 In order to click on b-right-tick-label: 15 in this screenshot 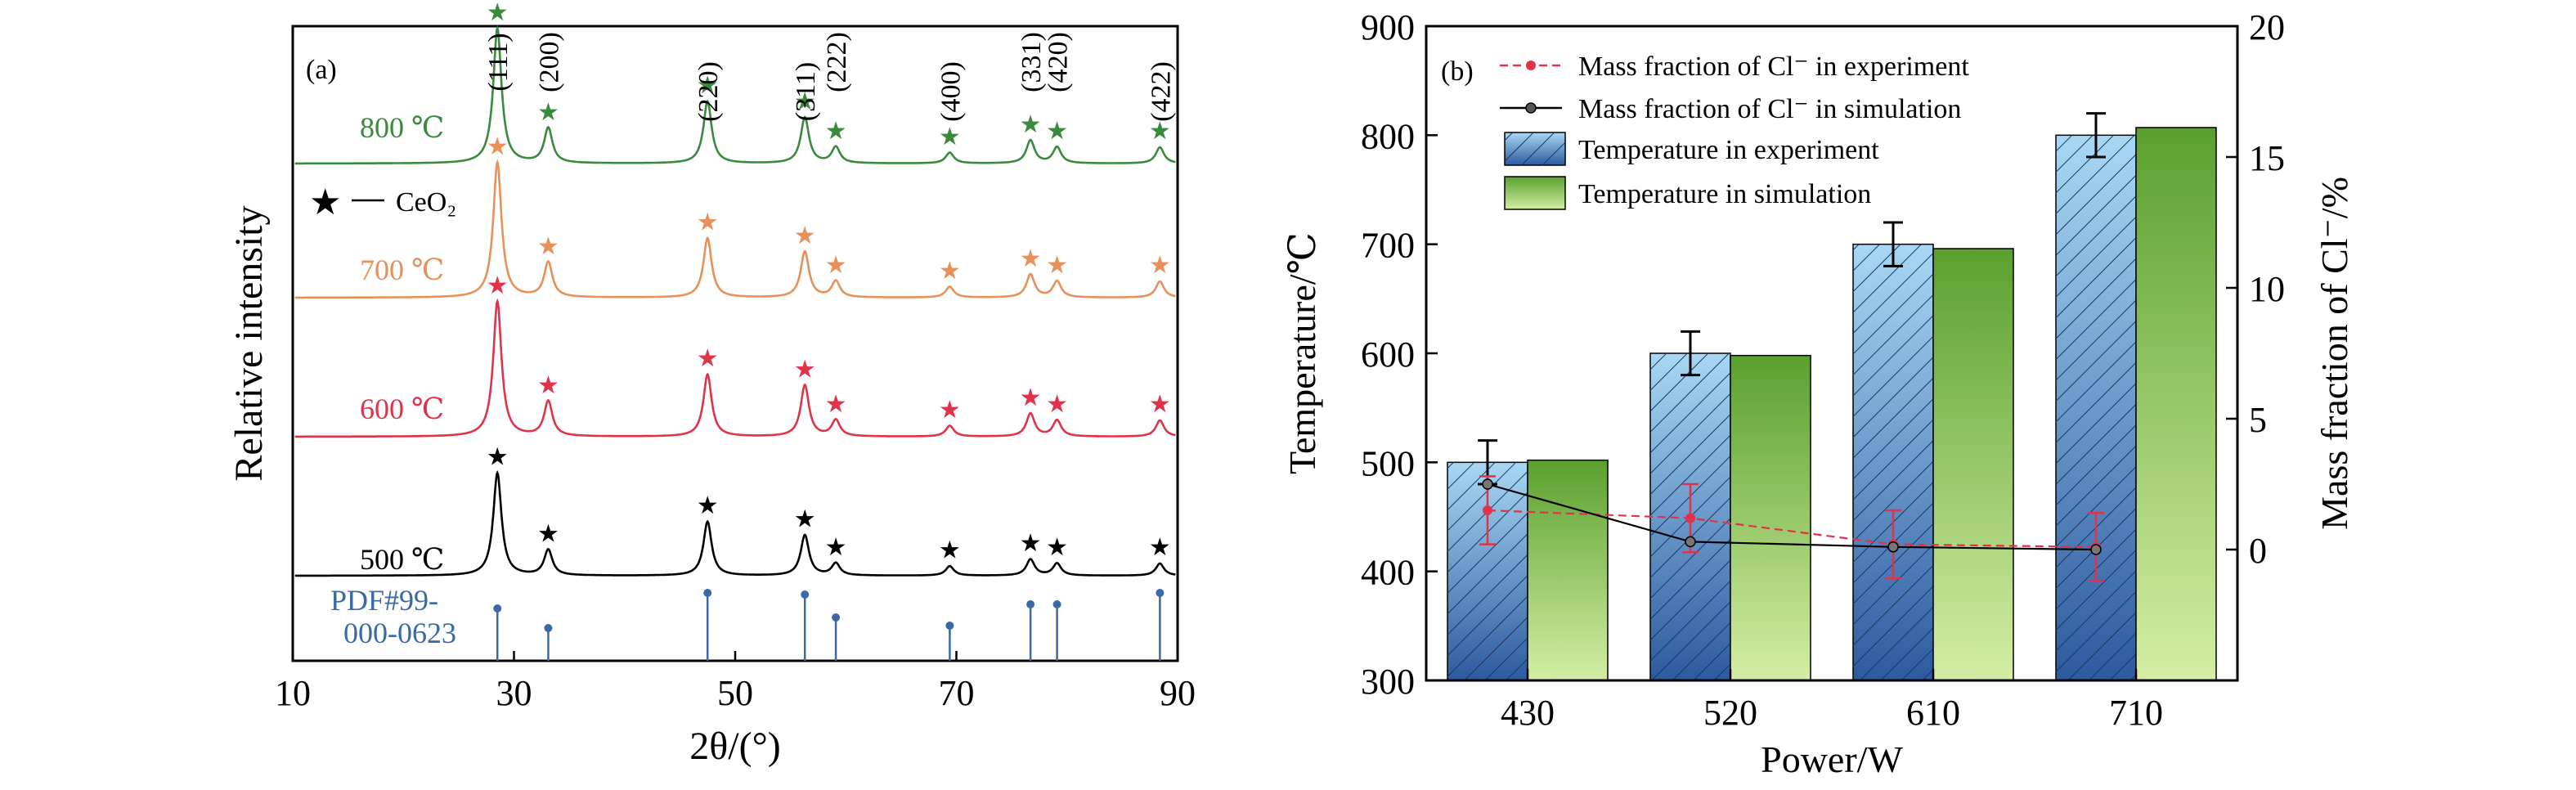, I will do `click(2267, 158)`.